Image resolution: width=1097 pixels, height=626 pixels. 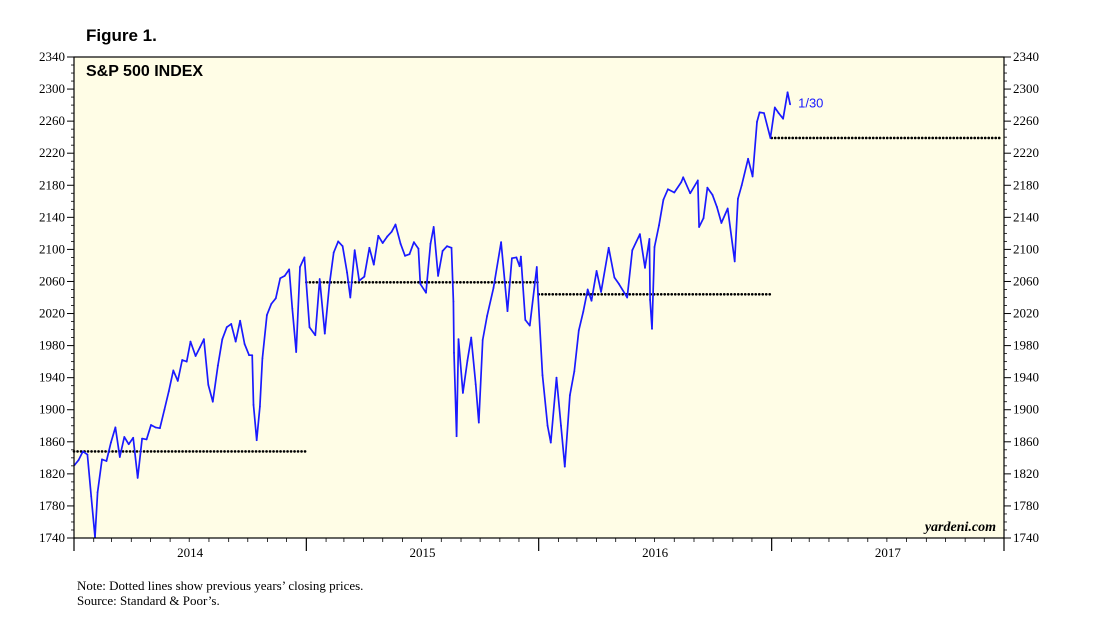 I want to click on end-annotation: 1/30, so click(x=810, y=102).